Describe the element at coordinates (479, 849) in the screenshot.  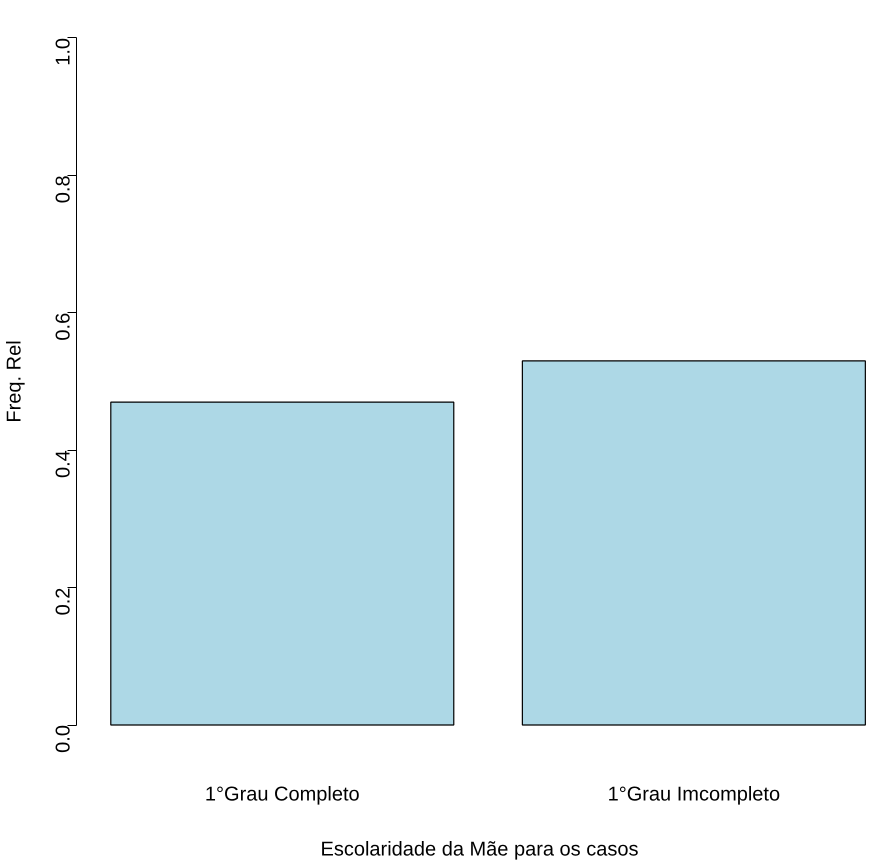
I see `x-axis-title: Escolaridade da Mãe para os casos` at that location.